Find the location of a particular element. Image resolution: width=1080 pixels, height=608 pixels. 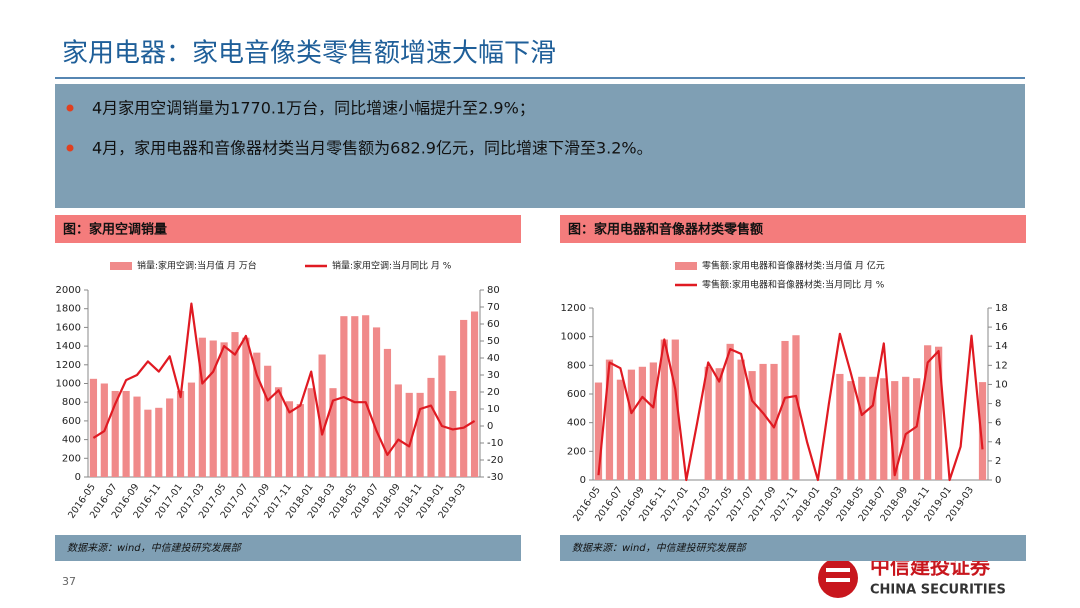

legend-swatch is located at coordinates (121, 266).